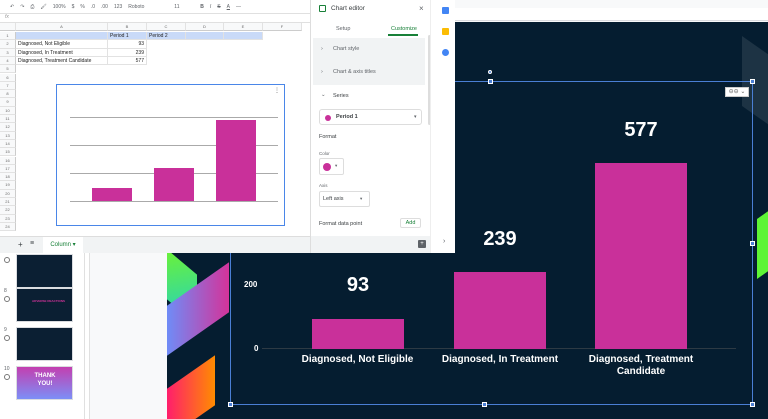 The width and height of the screenshot is (768, 419). I want to click on font-select: Roboto, so click(136, 6).